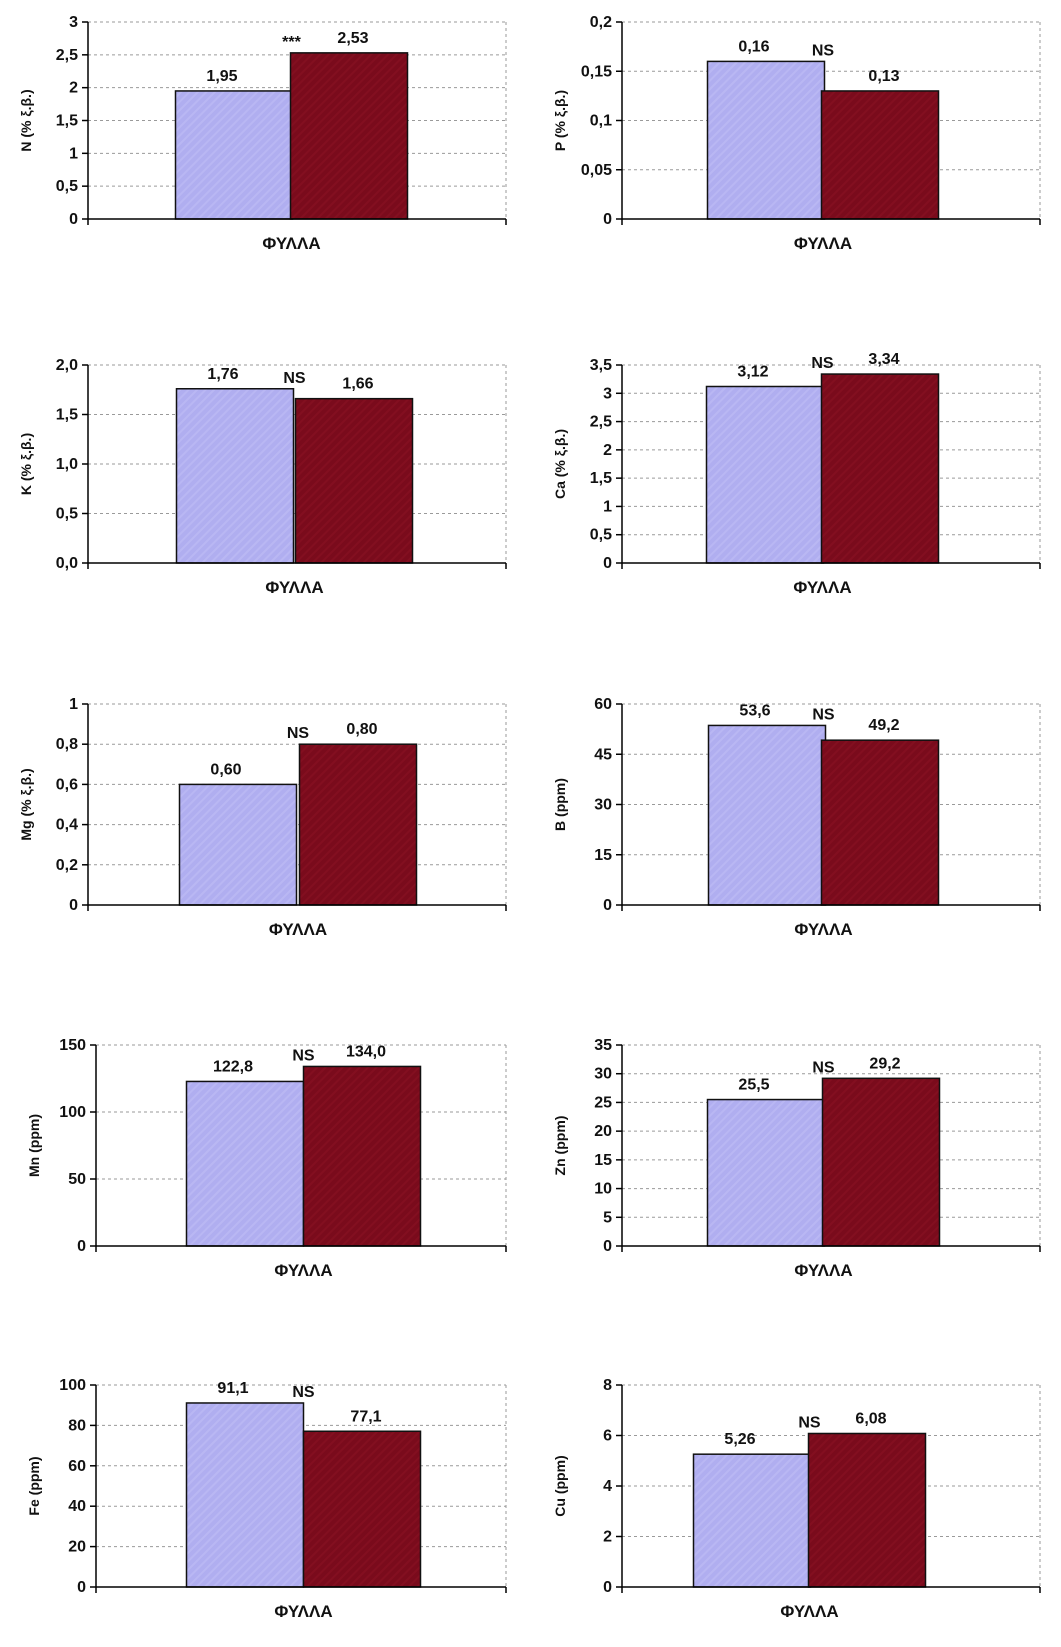 This screenshot has width=1061, height=1647. I want to click on y-axis-label: B (ppm), so click(560, 804).